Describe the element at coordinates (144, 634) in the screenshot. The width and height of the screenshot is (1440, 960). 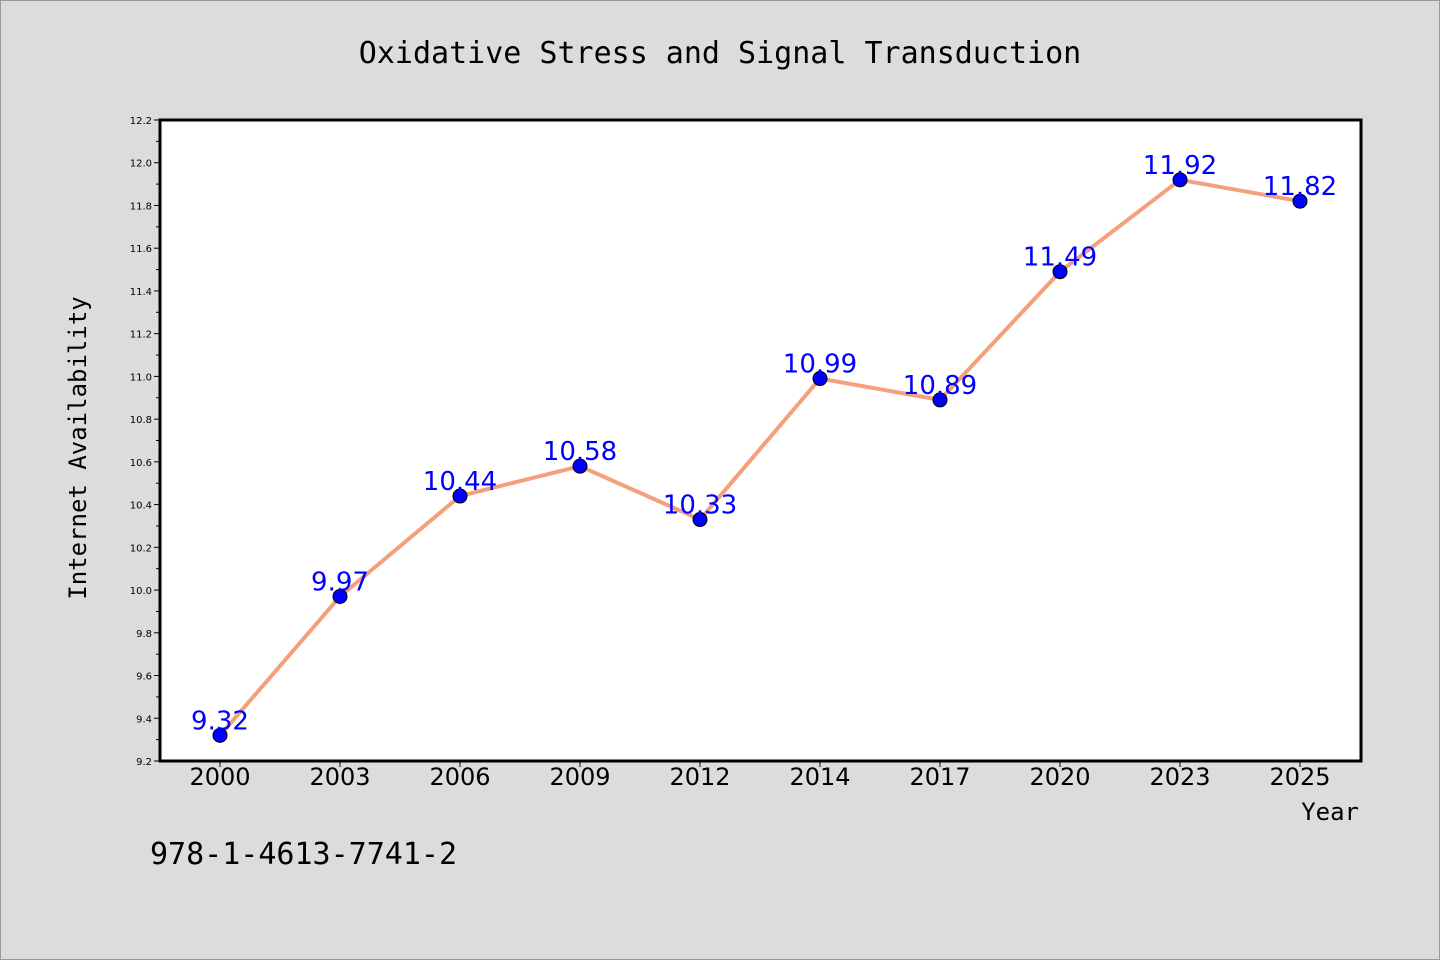
I see `y-tick-label: 9.8` at that location.